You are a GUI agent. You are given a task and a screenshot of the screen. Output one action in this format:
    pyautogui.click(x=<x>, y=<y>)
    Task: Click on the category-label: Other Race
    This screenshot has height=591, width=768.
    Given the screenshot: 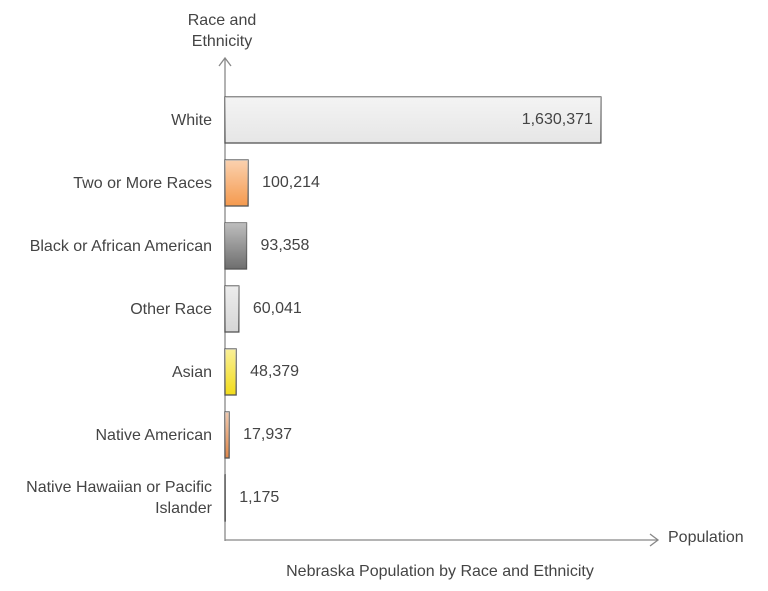 What is the action you would take?
    pyautogui.click(x=171, y=309)
    